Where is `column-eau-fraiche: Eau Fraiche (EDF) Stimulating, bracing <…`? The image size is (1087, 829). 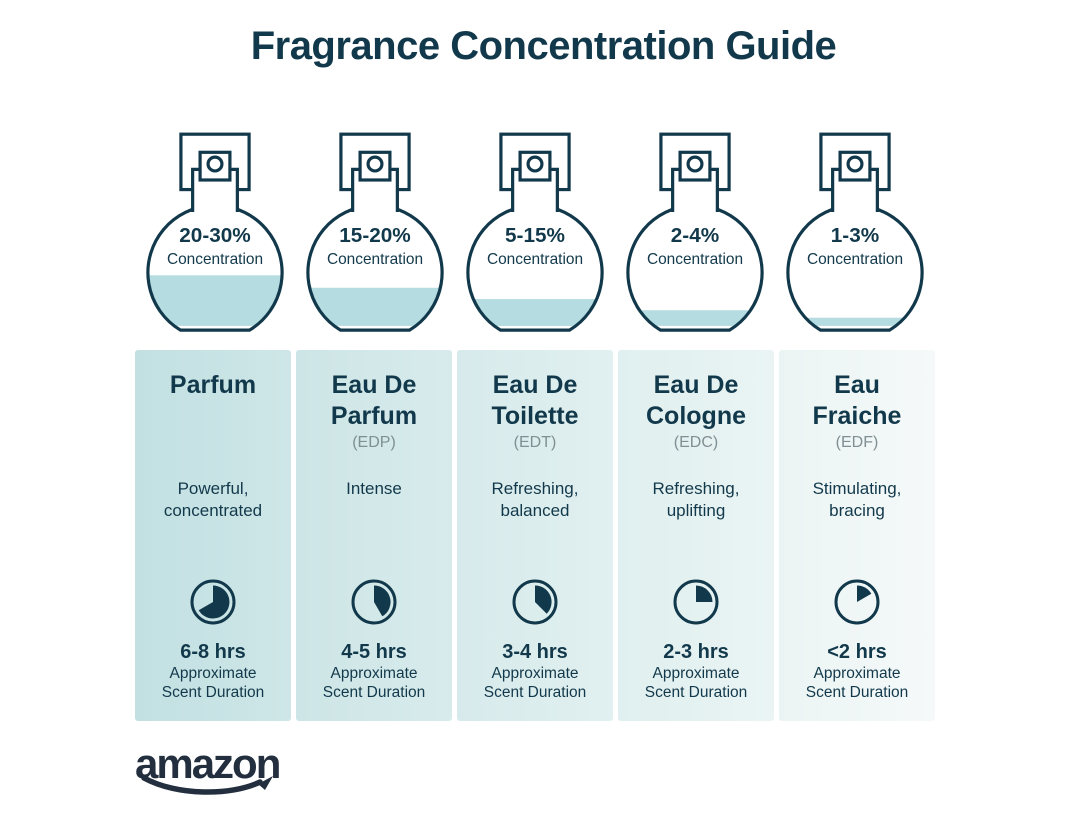
column-eau-fraiche: Eau Fraiche (EDF) Stimulating, bracing <… is located at coordinates (857, 535).